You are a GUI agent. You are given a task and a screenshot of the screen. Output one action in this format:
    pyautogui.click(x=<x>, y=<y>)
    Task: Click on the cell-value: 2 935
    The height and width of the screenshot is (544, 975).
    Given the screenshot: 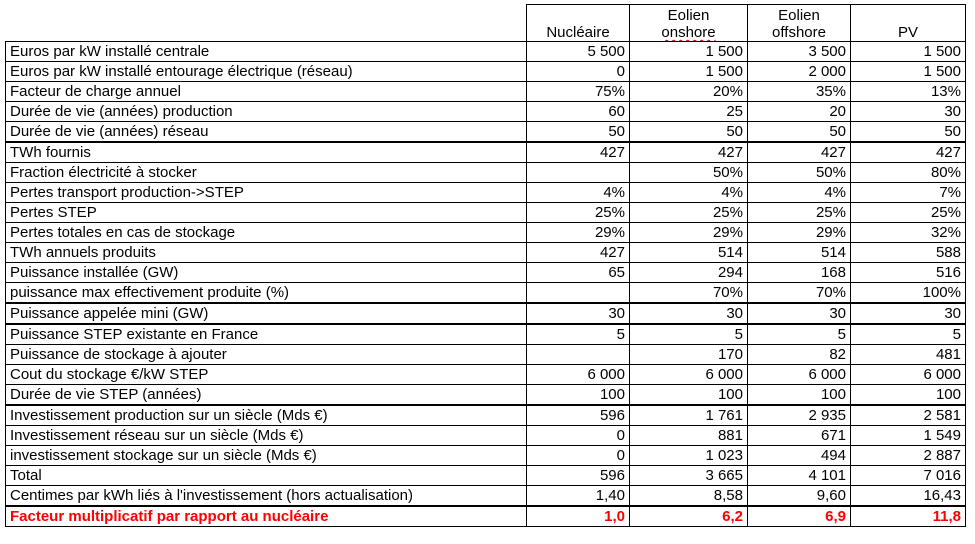 What is the action you would take?
    pyautogui.click(x=799, y=415)
    